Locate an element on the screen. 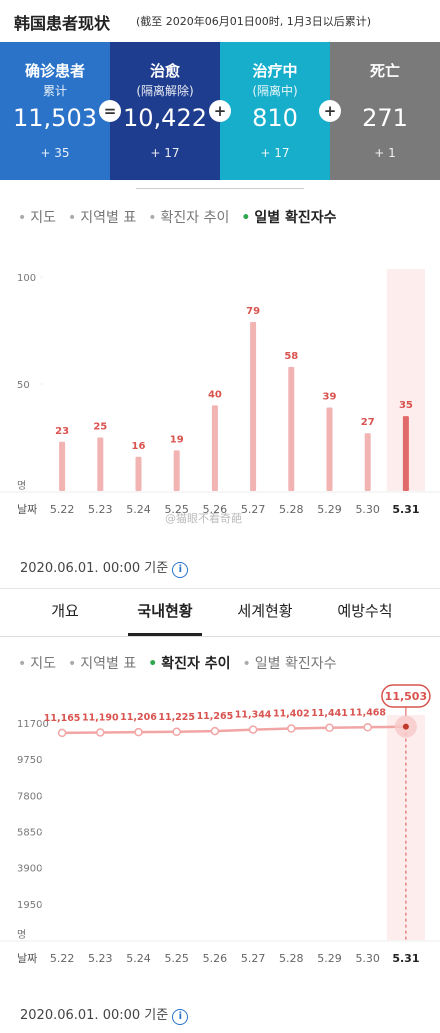 This screenshot has height=1033, width=440. y-tick-label: 9750 is located at coordinates (29, 760).